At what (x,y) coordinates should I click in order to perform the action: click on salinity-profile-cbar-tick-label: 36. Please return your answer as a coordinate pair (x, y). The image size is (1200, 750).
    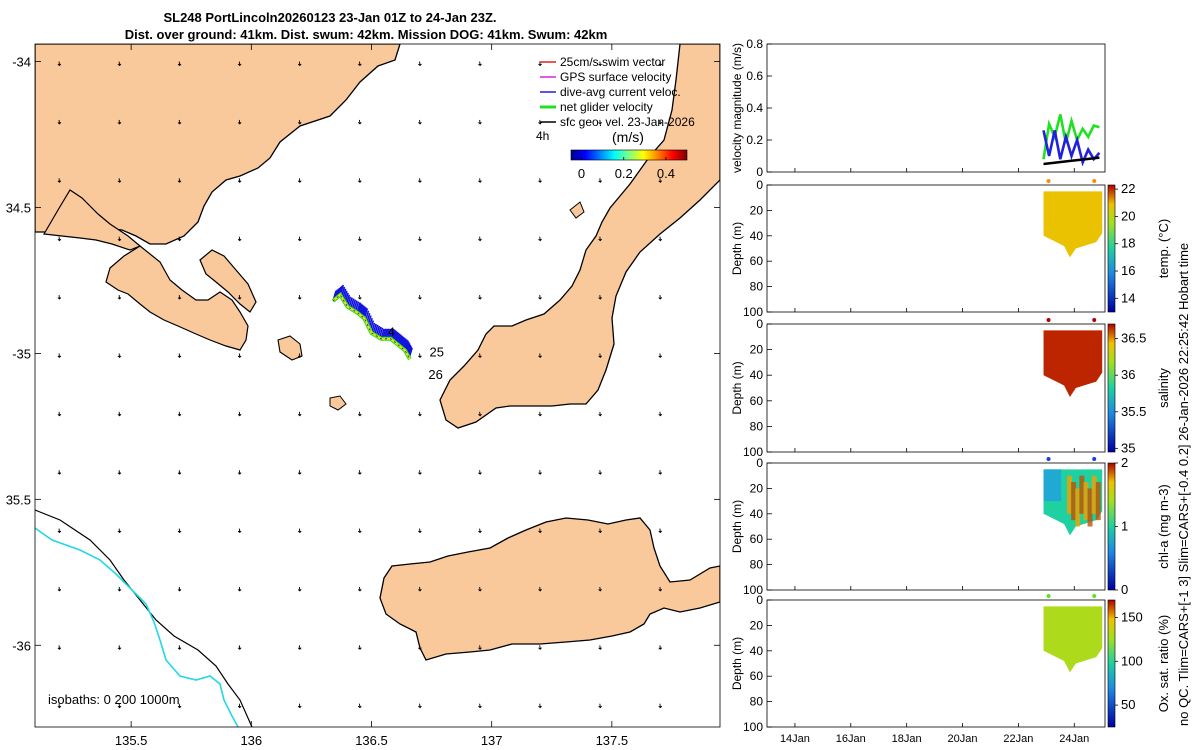
    Looking at the image, I should click on (1128, 374).